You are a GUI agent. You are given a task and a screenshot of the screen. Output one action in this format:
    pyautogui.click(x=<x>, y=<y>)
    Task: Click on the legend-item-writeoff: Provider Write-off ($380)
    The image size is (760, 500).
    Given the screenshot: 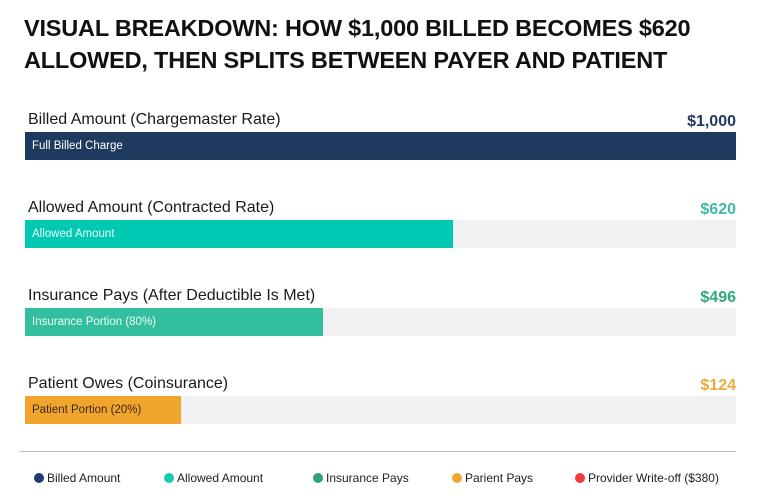 What is the action you would take?
    pyautogui.click(x=647, y=478)
    